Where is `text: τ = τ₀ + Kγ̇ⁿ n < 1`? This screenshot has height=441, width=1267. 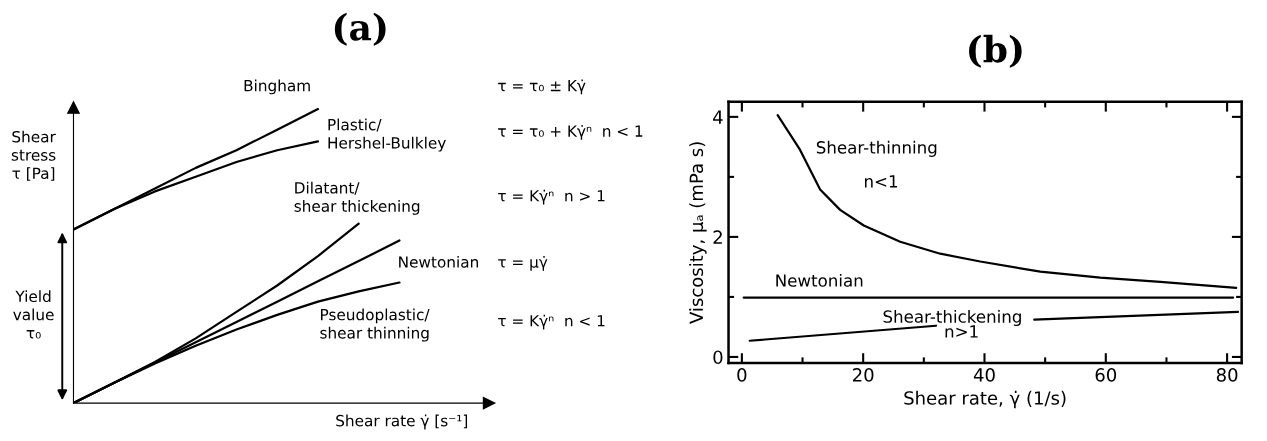
text: τ = τ₀ + Kγ̇ⁿ n < 1 is located at coordinates (570, 132).